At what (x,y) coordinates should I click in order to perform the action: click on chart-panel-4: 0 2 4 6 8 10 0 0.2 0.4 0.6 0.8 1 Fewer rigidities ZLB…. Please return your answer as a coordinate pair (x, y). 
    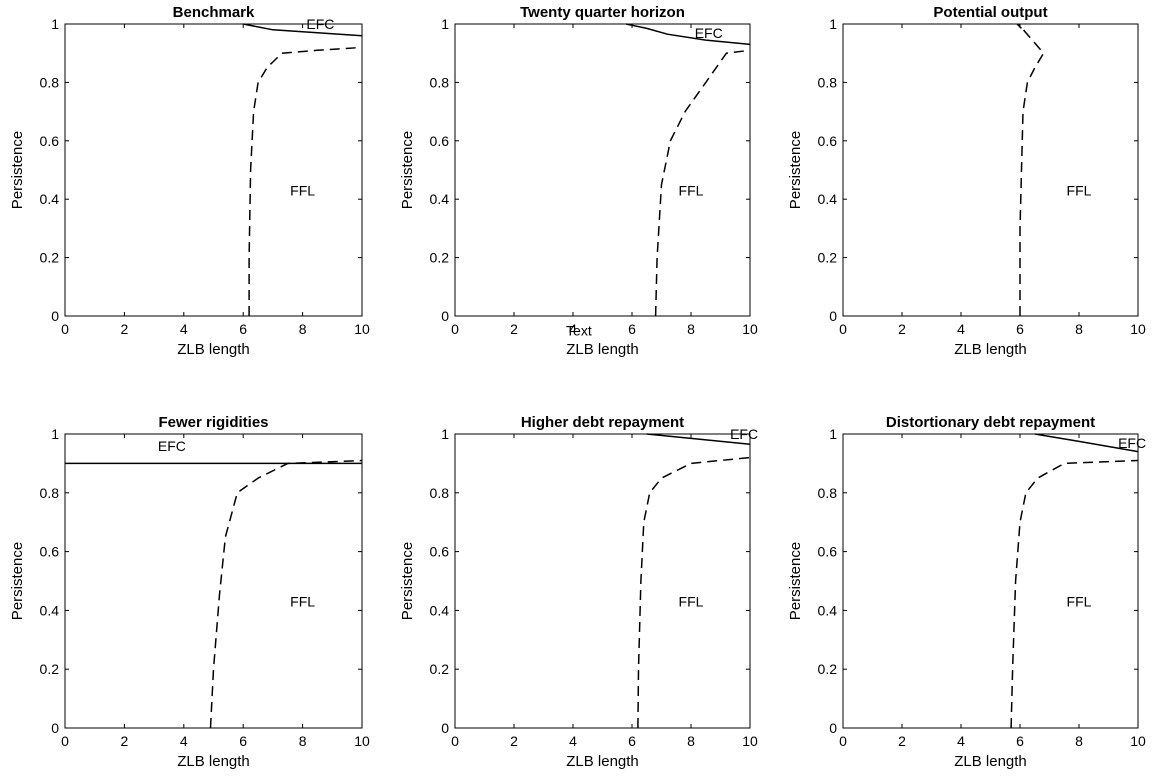
    Looking at the image, I should click on (189, 592).